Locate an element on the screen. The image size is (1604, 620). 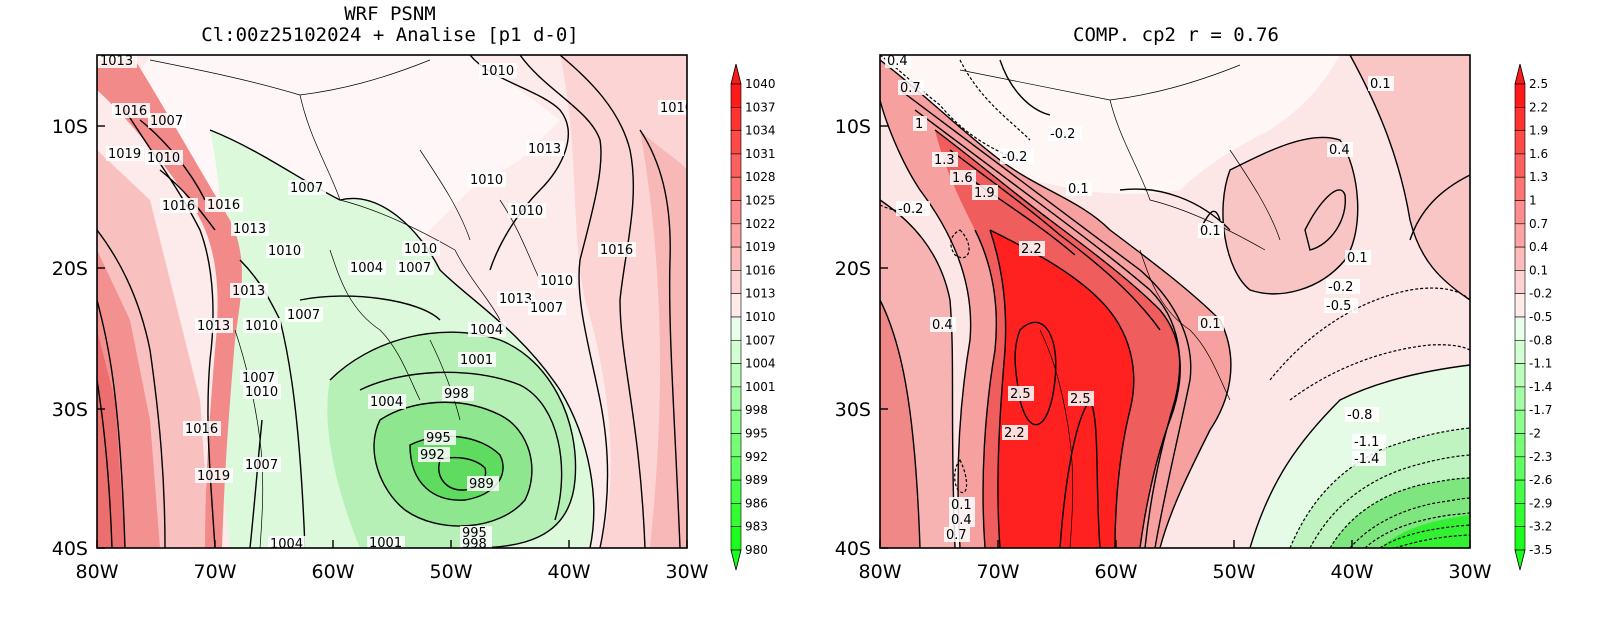
colorbar-label: 1004 is located at coordinates (760, 364).